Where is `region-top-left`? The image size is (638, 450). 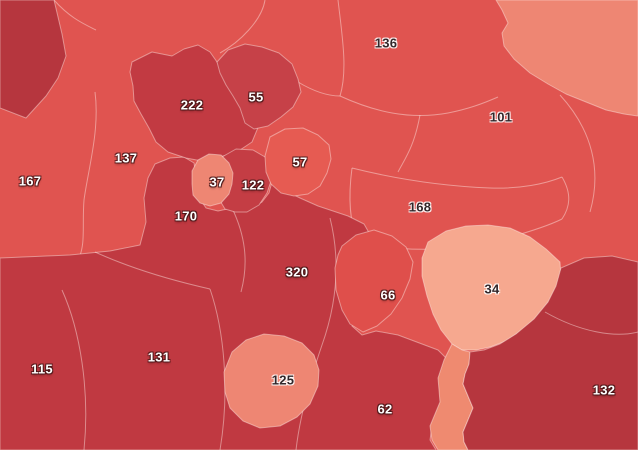 region-top-left is located at coordinates (33, 59).